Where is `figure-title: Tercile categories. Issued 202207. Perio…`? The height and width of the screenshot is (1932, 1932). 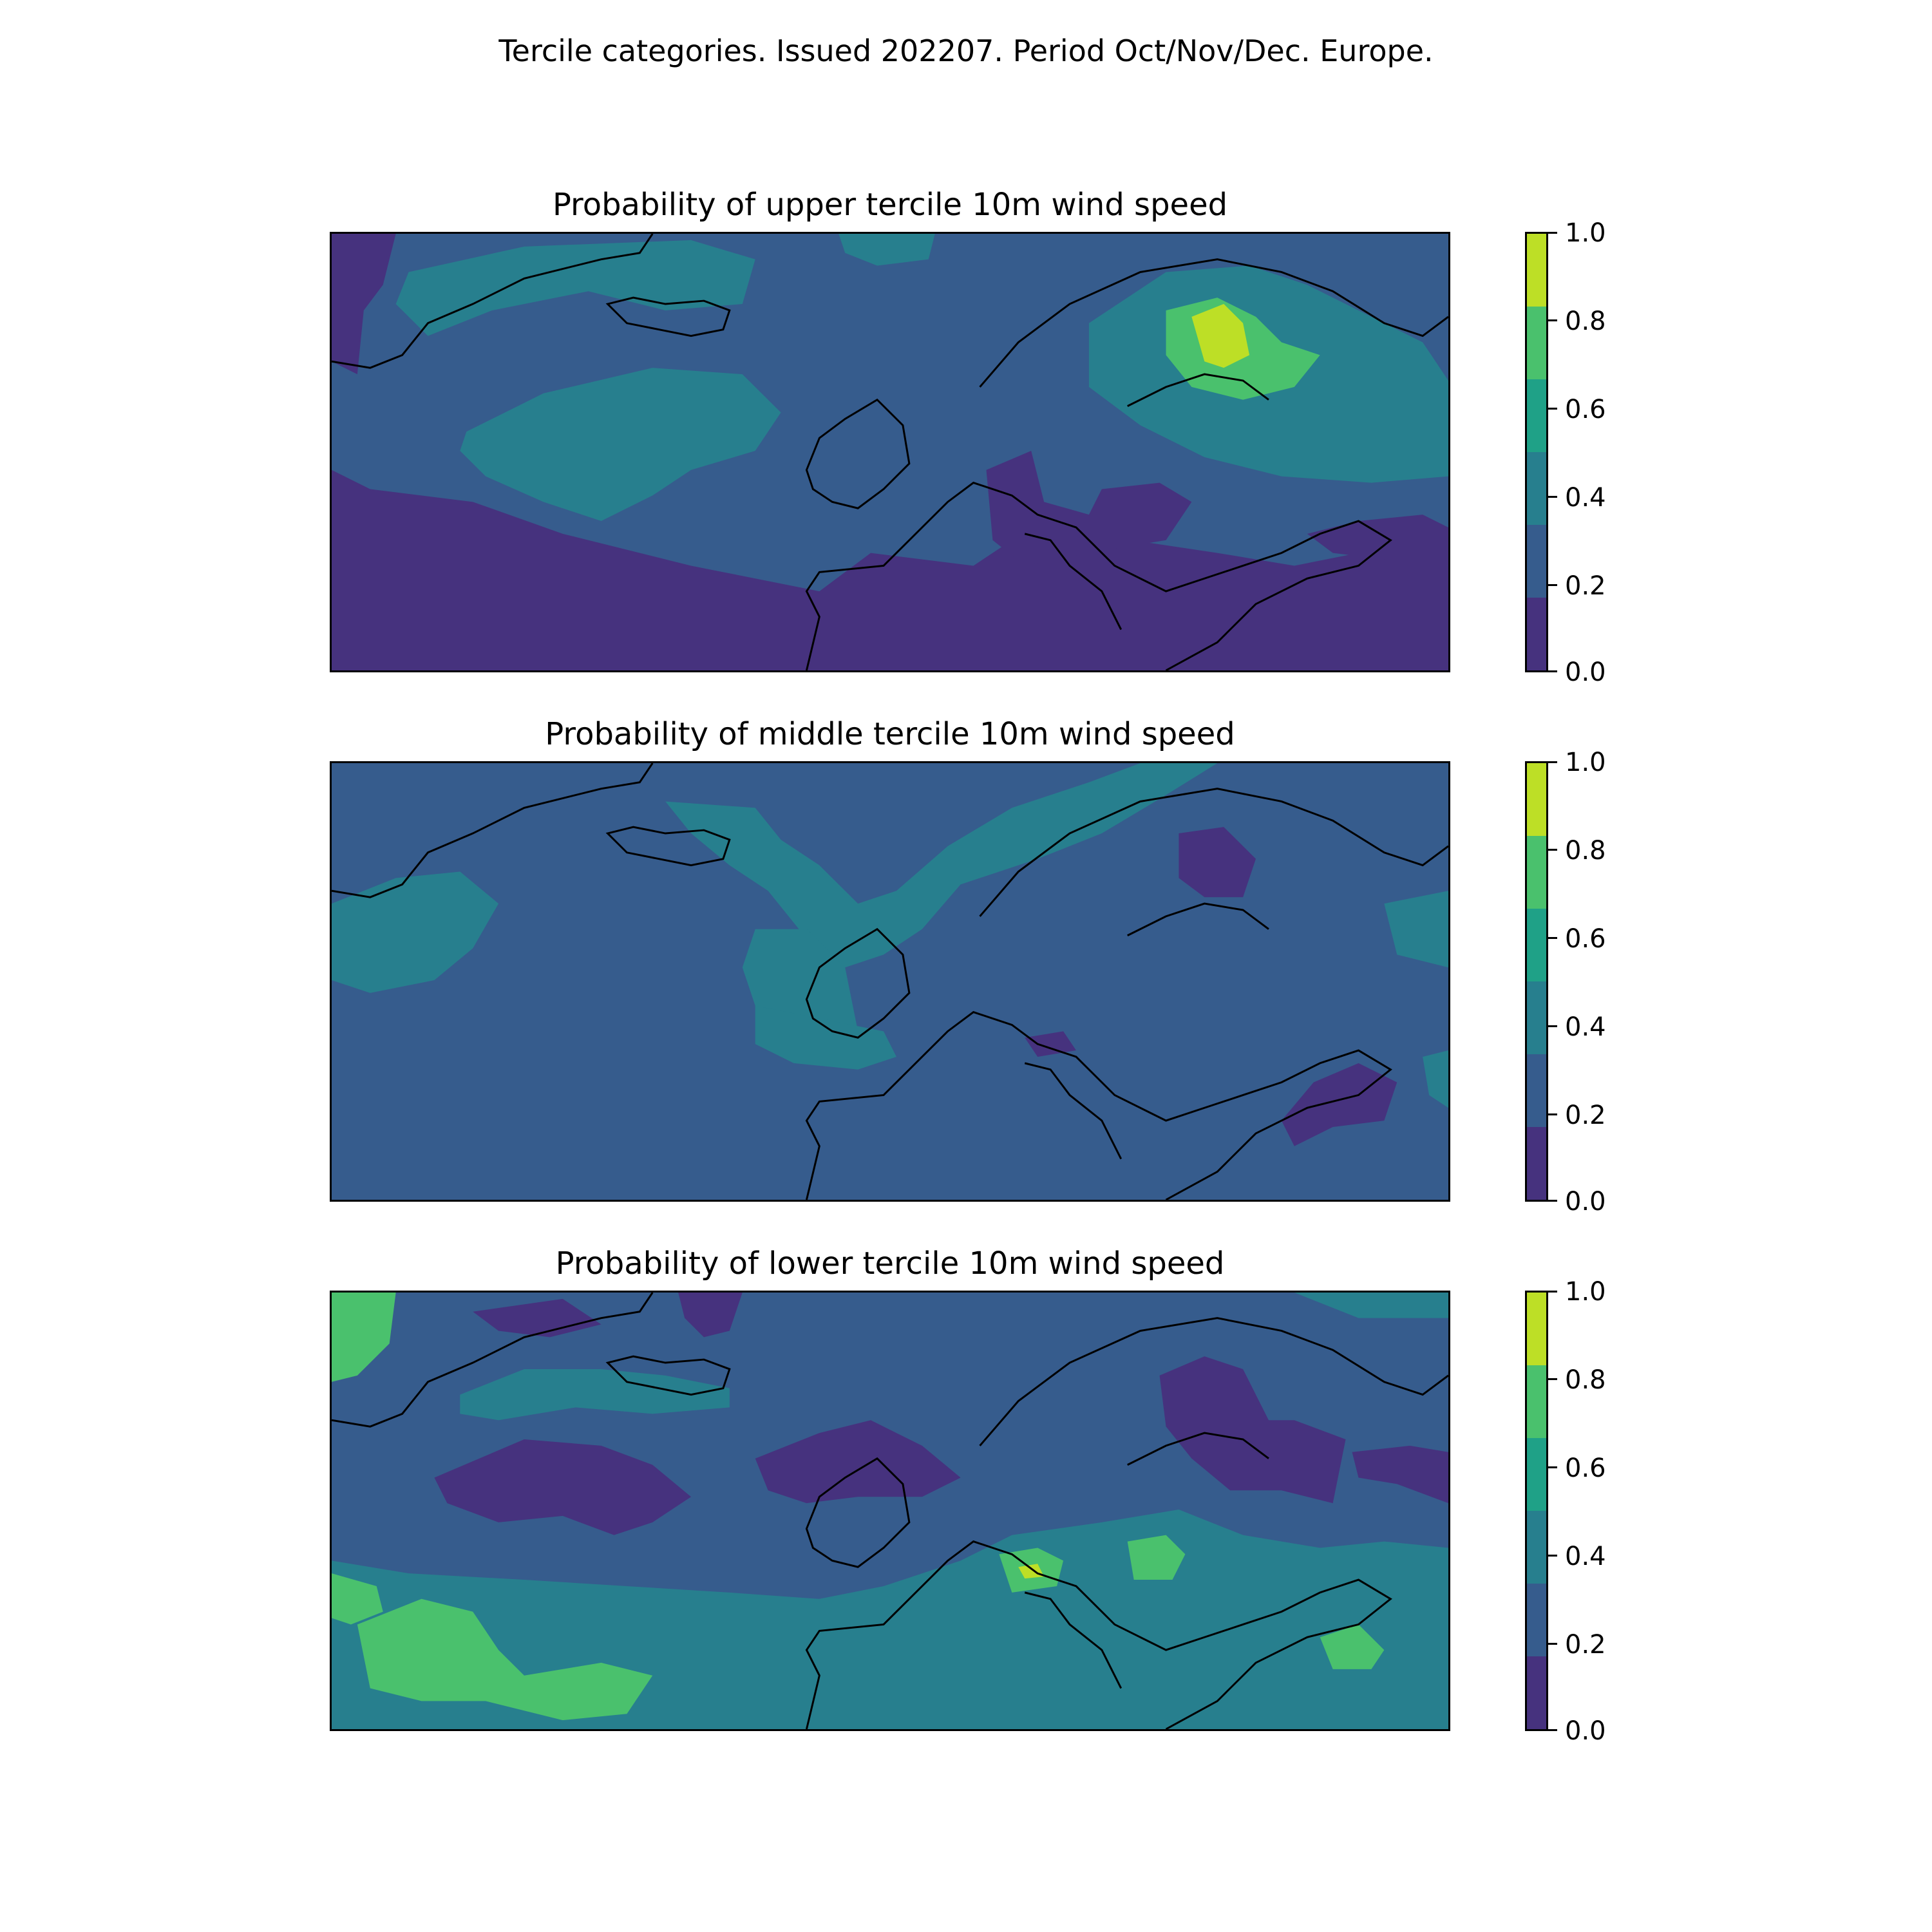 figure-title: Tercile categories. Issued 202207. Perio… is located at coordinates (966, 50).